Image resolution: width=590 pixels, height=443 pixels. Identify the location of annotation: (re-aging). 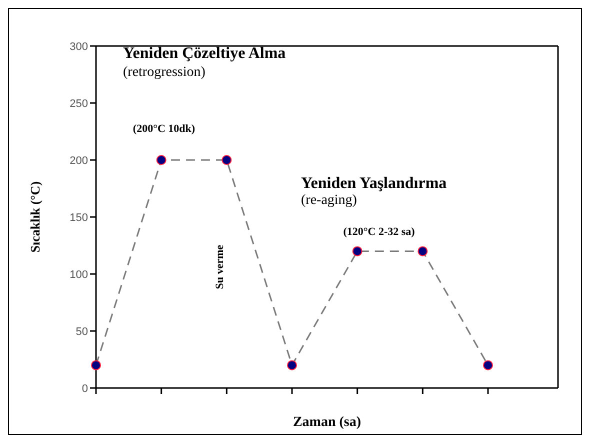
(329, 201).